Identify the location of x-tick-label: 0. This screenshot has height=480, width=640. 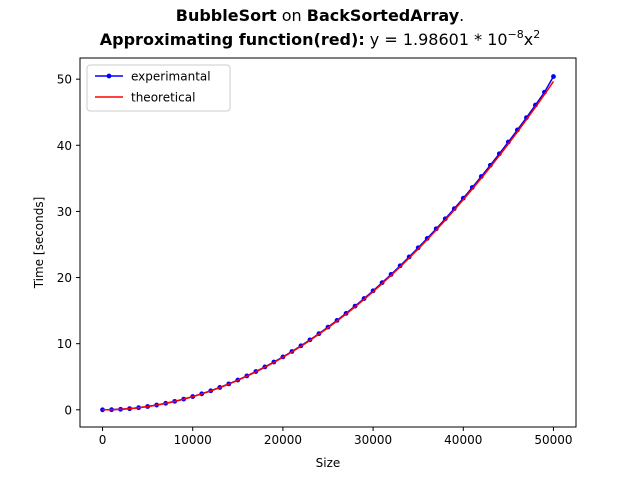
(103, 440).